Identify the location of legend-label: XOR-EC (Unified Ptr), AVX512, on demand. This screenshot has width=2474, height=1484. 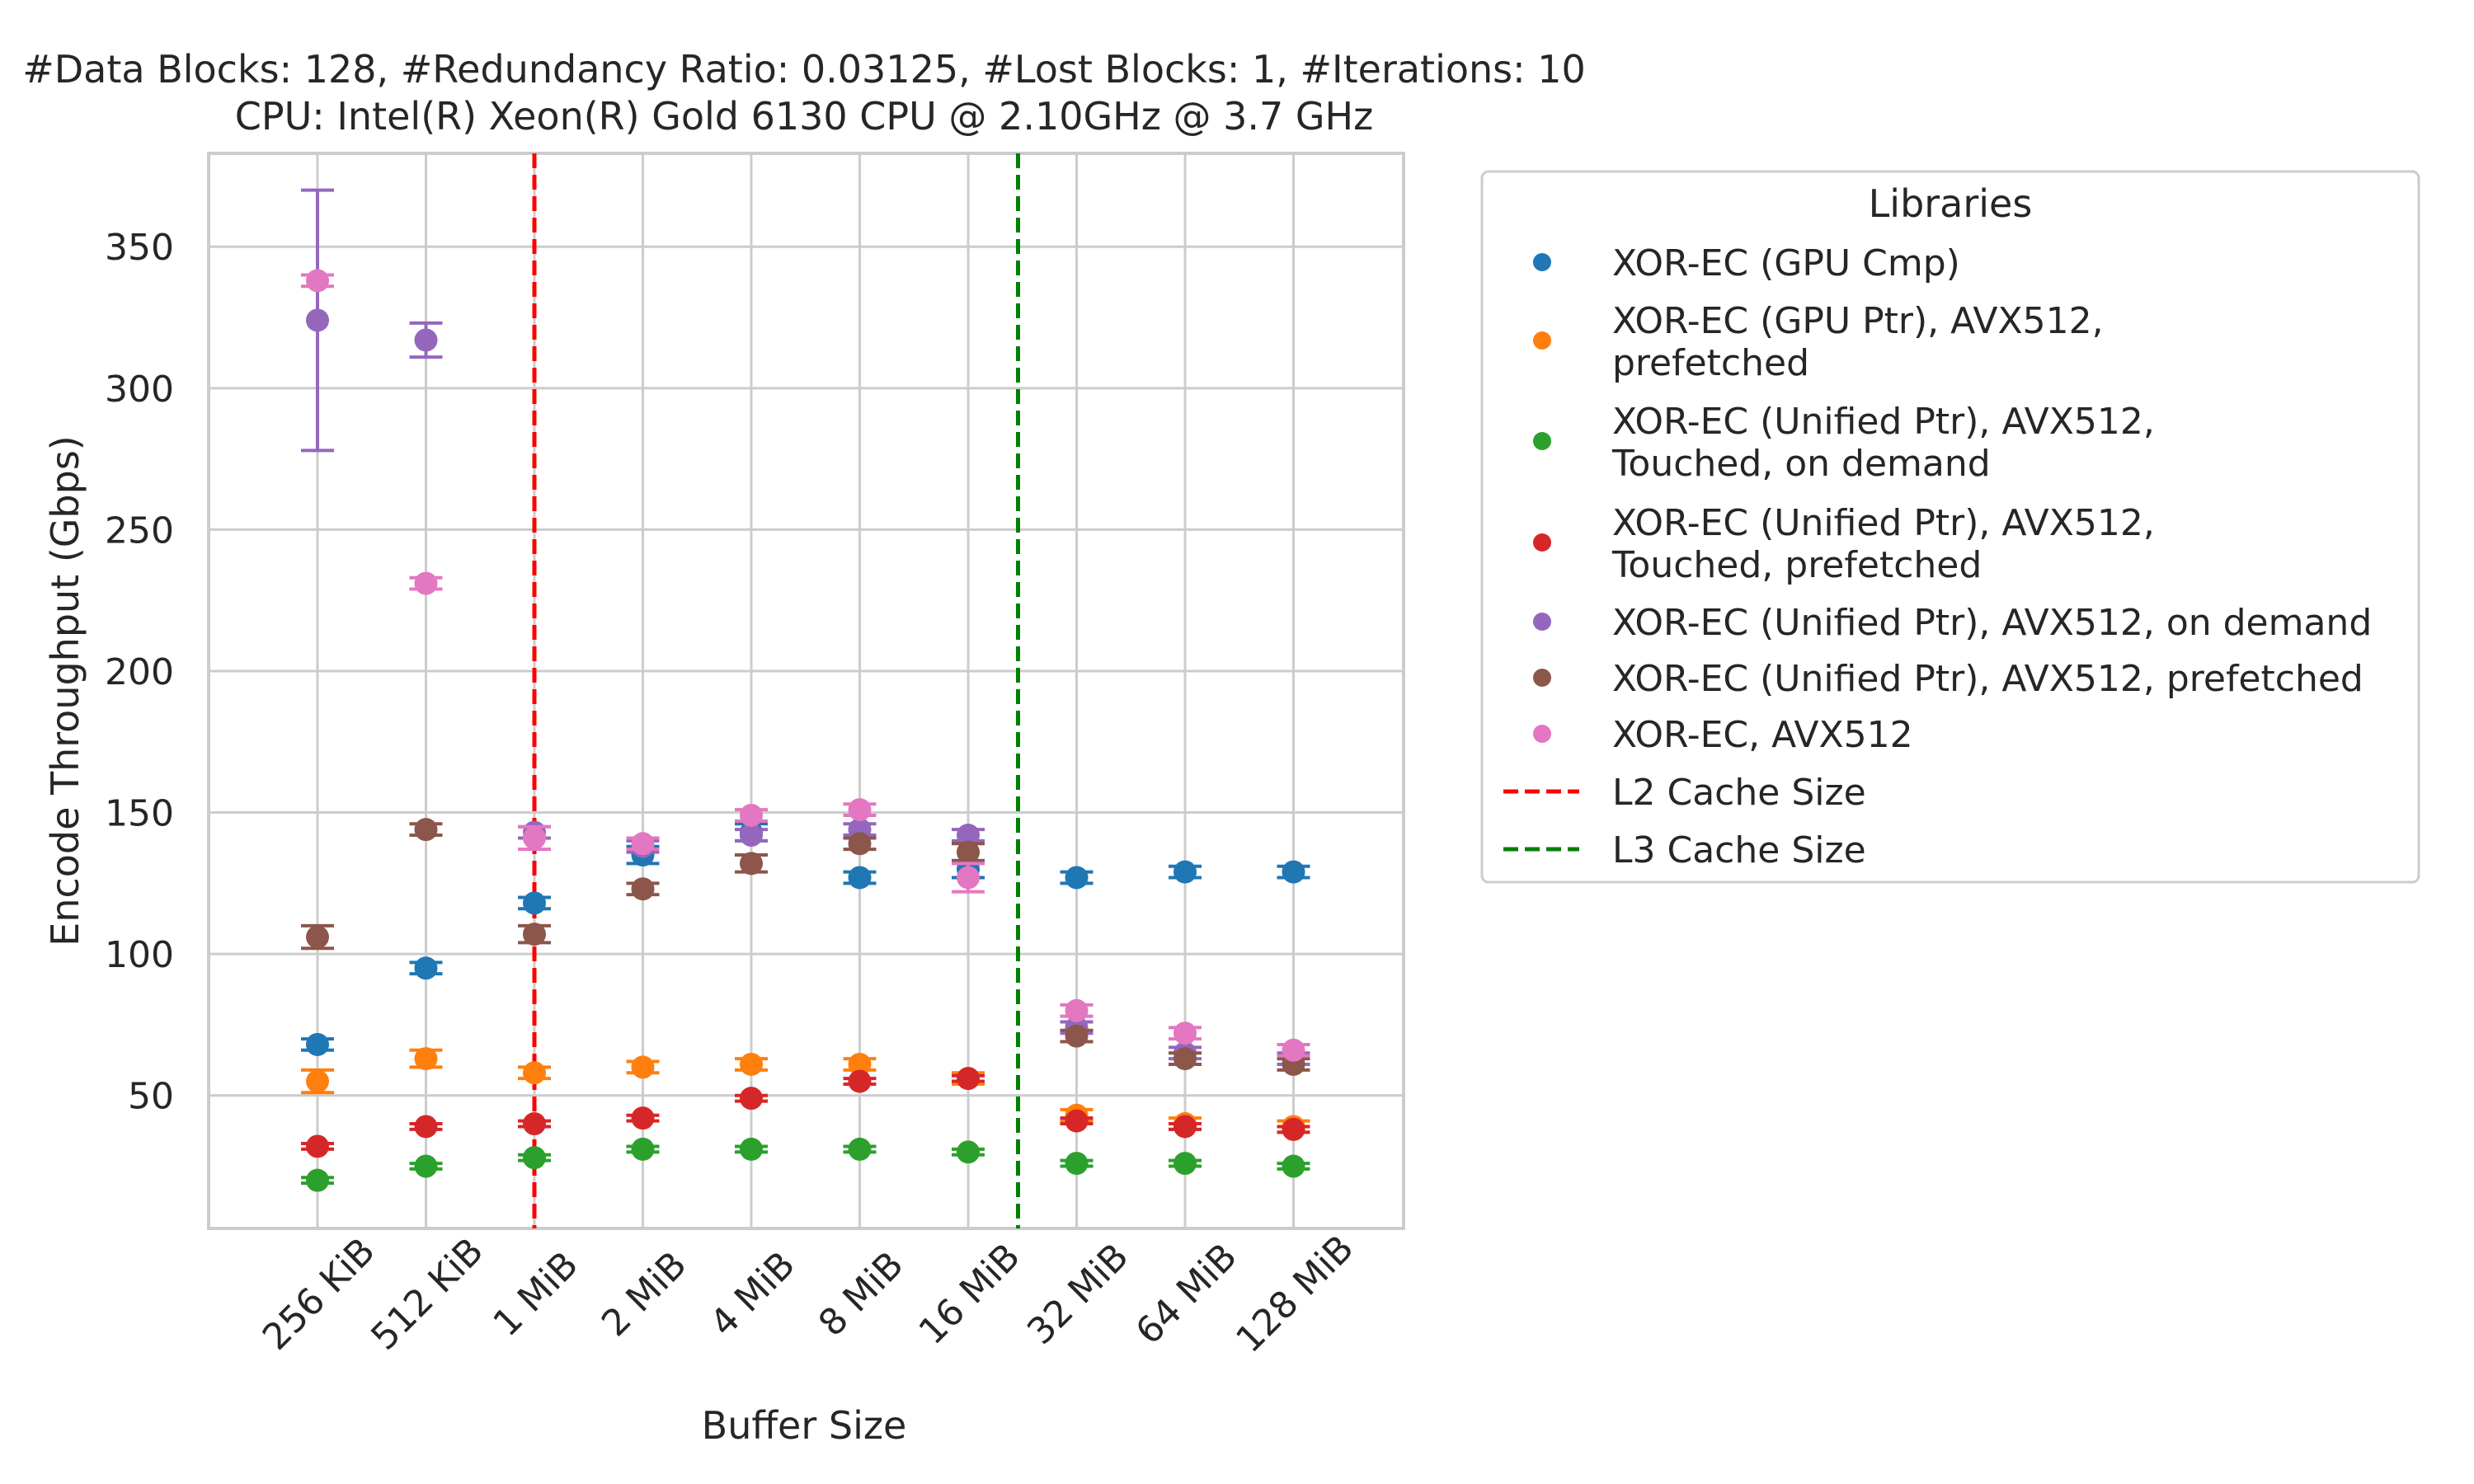
(1992, 623).